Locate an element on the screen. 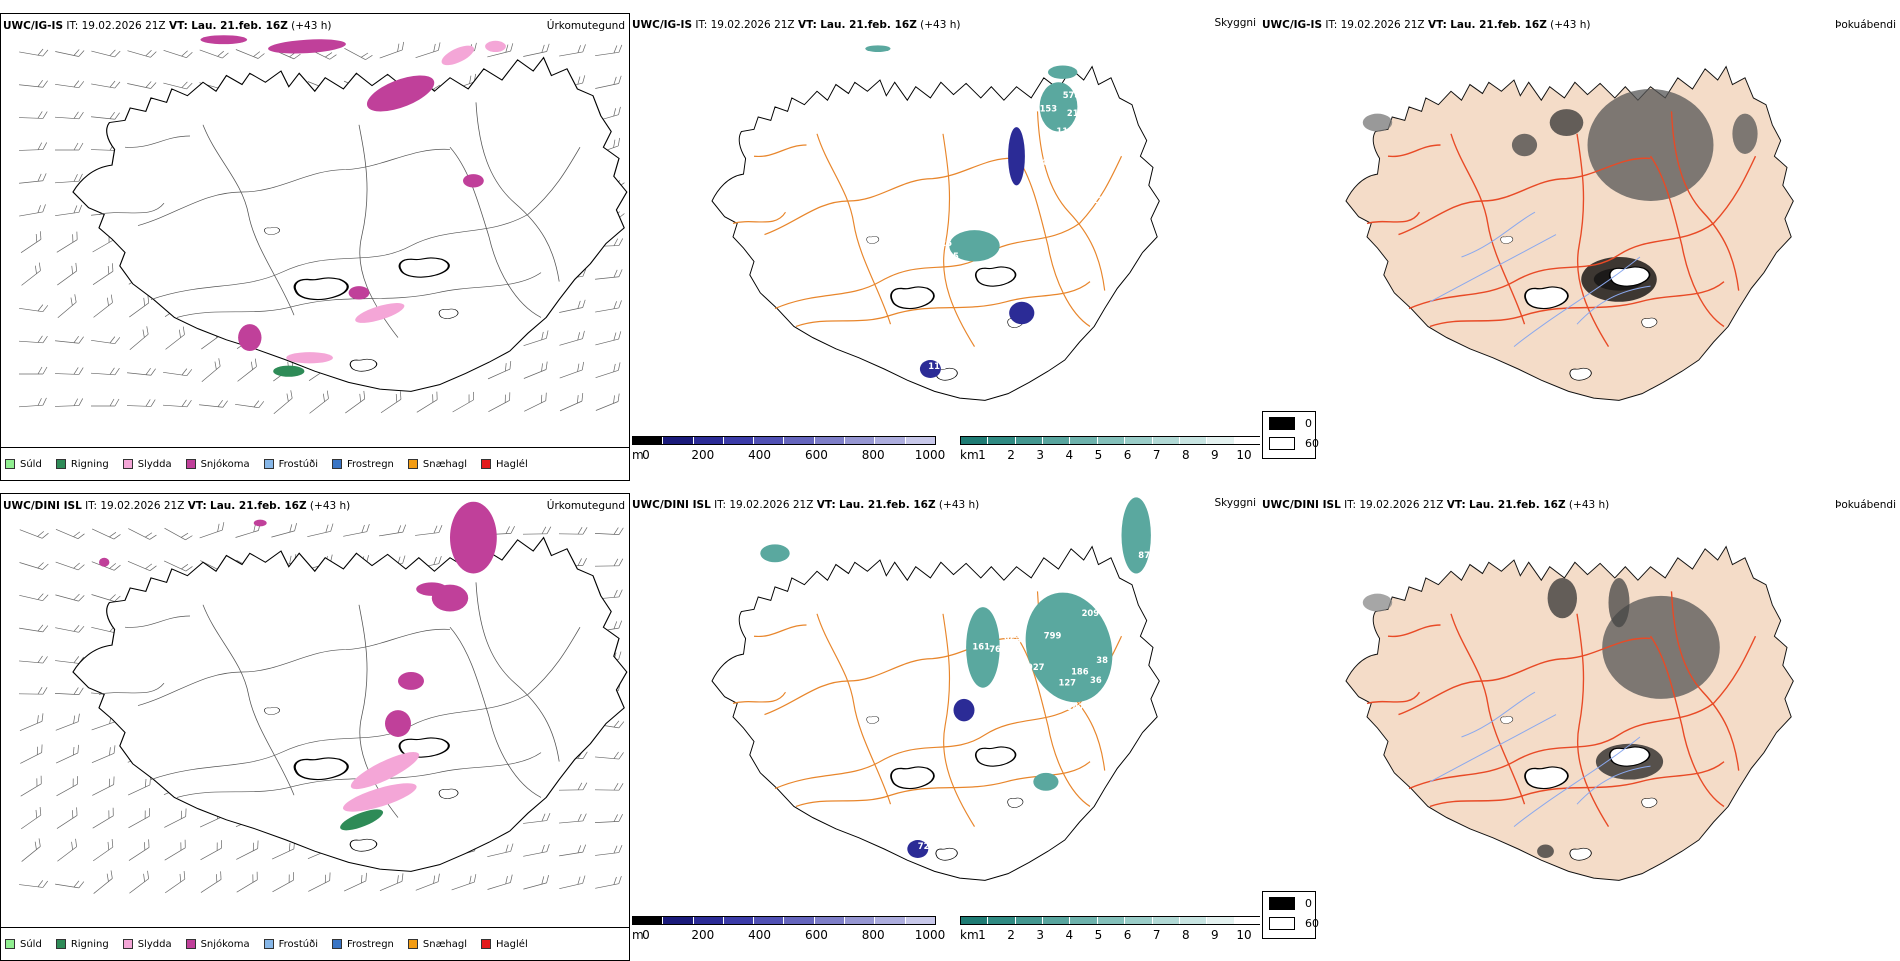  ceiling-label: 87 is located at coordinates (1144, 556).